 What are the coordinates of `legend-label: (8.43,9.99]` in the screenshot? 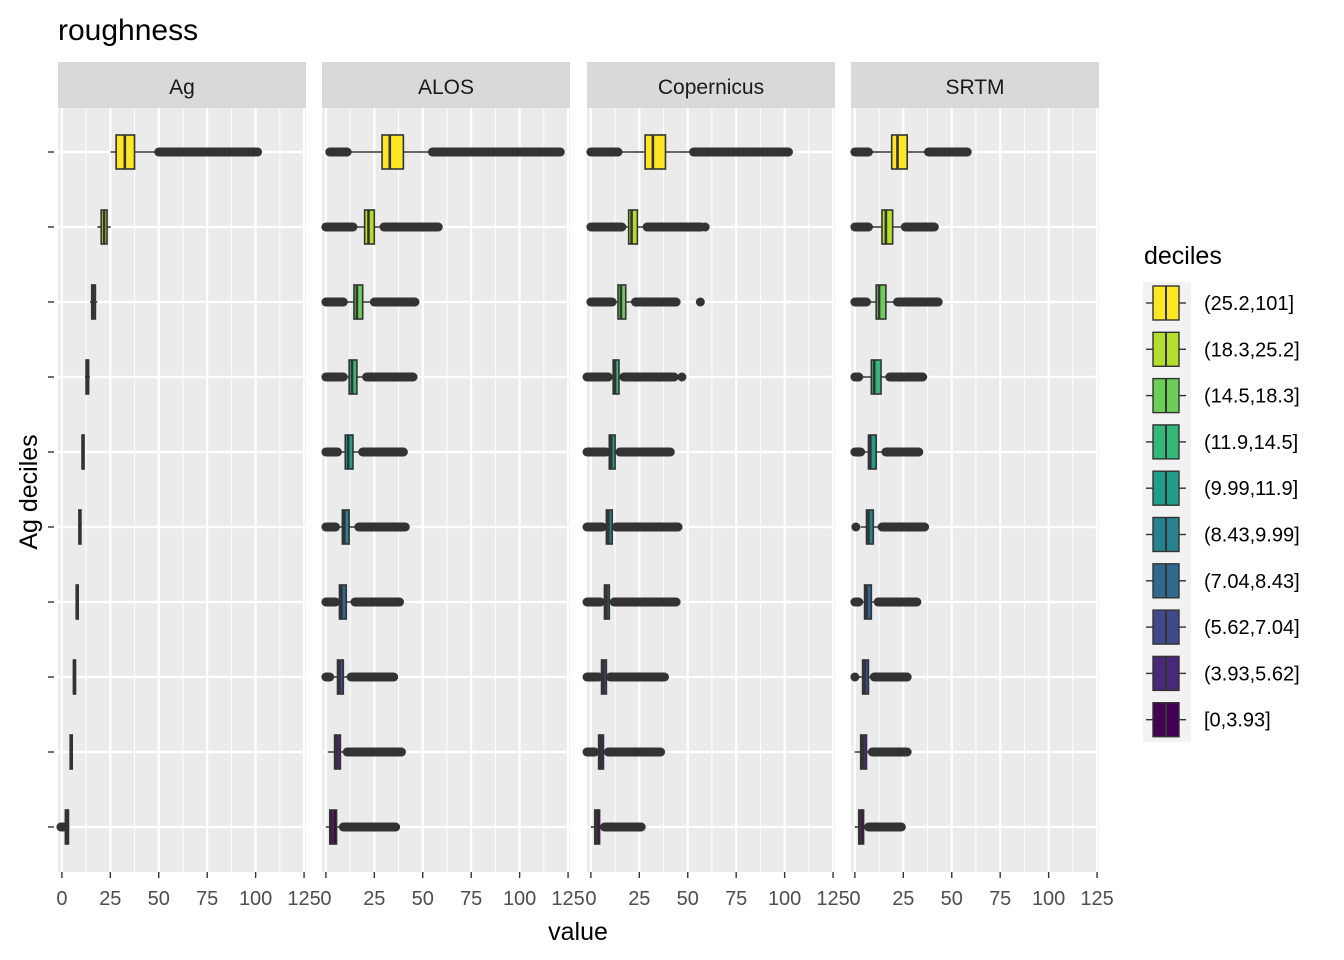 It's located at (1252, 536).